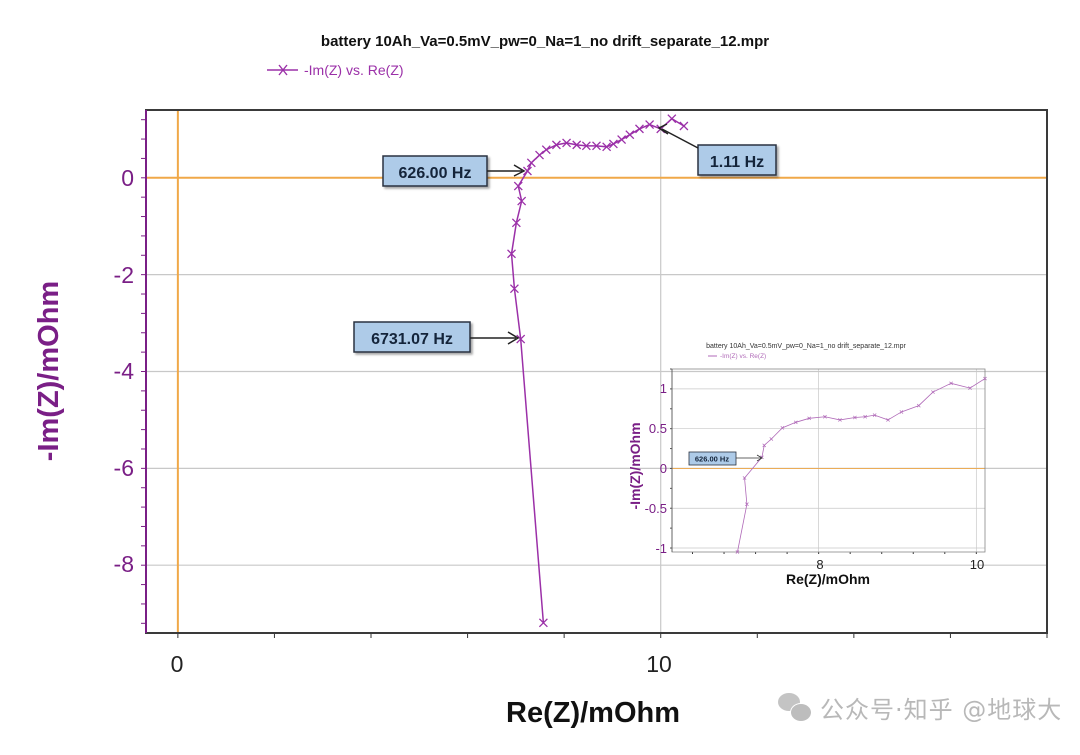 This screenshot has height=755, width=1080. I want to click on inset-x-tick-label: 10, so click(977, 564).